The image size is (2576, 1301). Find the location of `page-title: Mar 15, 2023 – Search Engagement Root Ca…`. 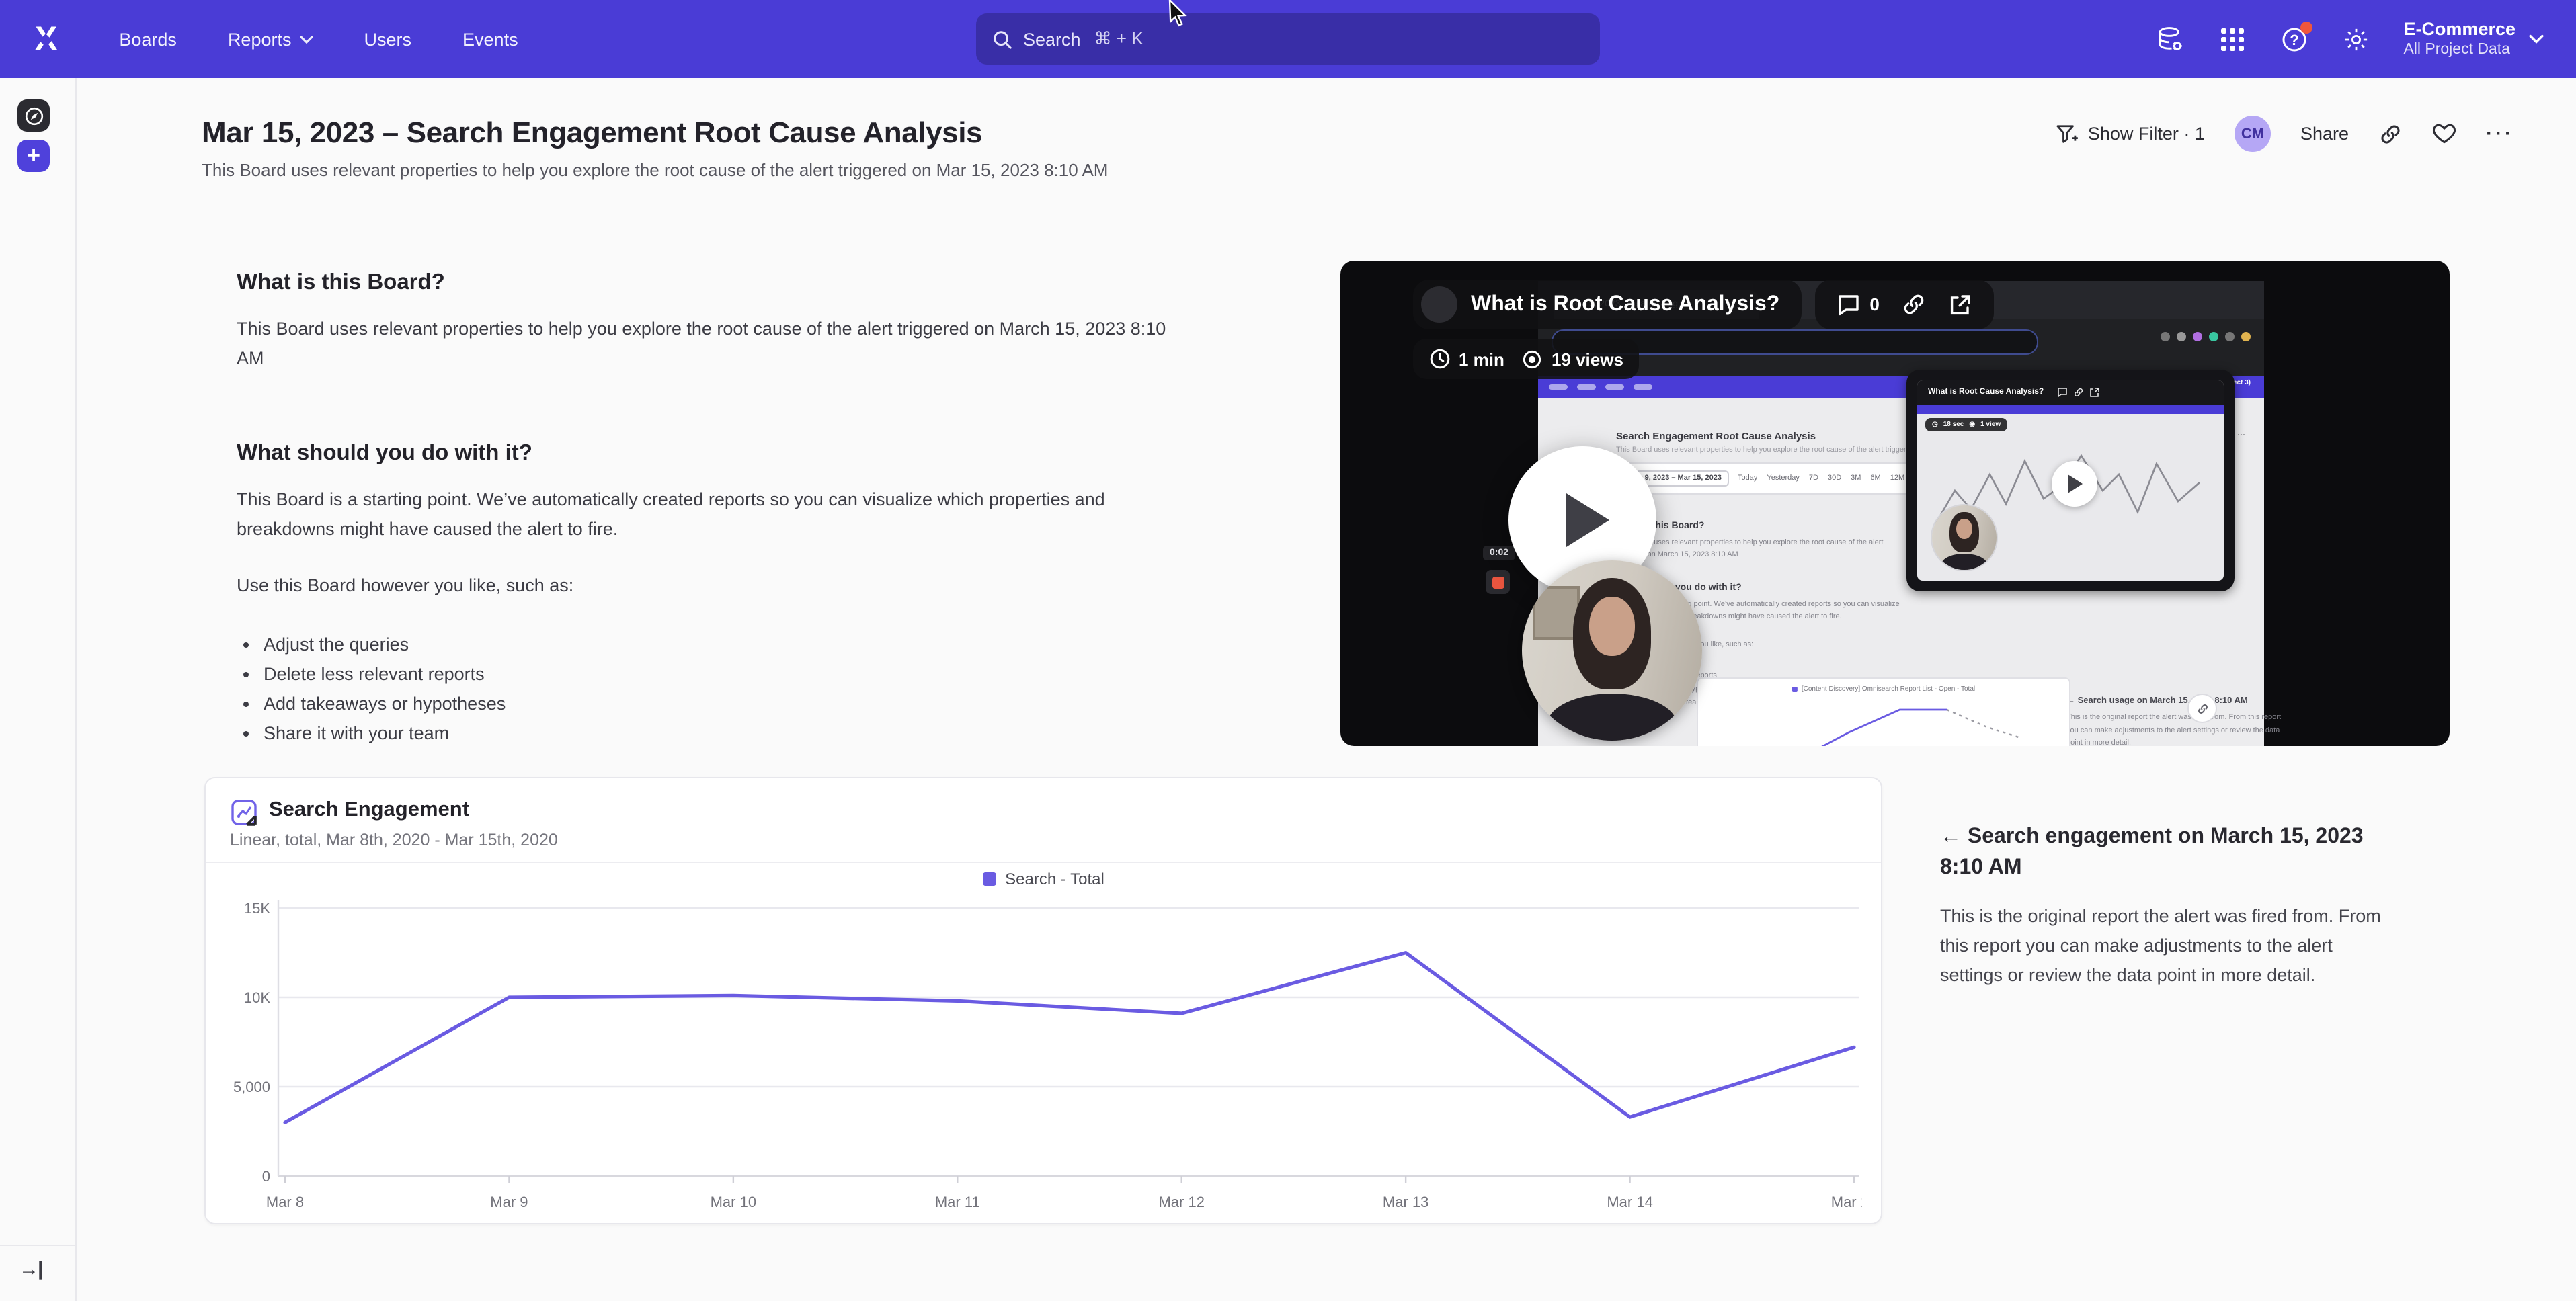

page-title: Mar 15, 2023 – Search Engagement Root Ca… is located at coordinates (592, 132).